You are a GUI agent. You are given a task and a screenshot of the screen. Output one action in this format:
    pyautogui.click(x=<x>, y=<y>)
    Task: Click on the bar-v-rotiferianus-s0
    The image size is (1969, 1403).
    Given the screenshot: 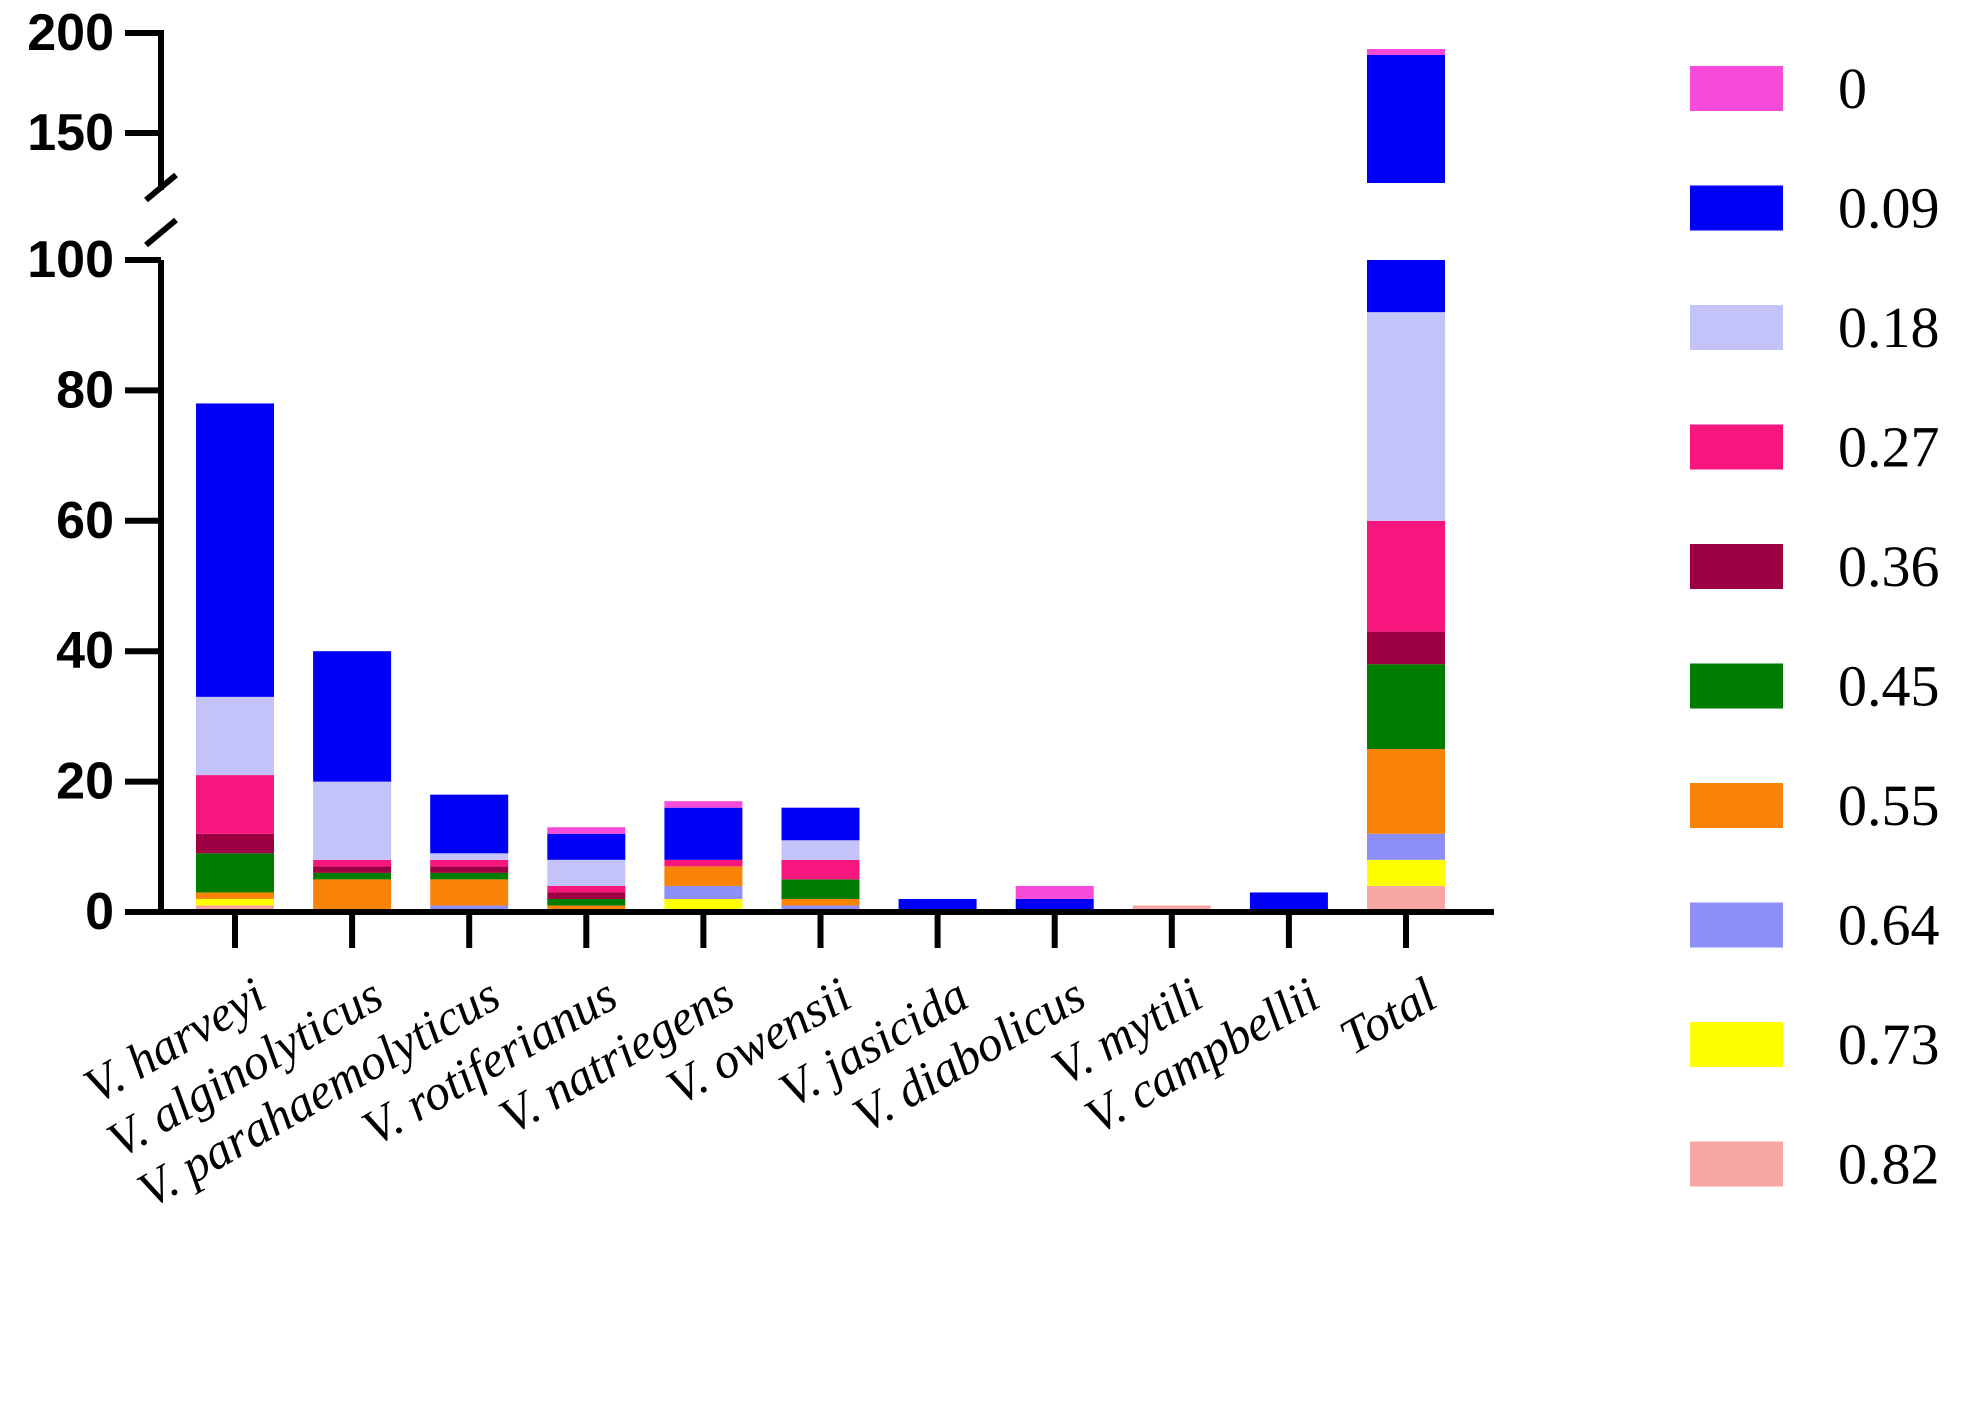 What is the action you would take?
    pyautogui.click(x=586, y=830)
    